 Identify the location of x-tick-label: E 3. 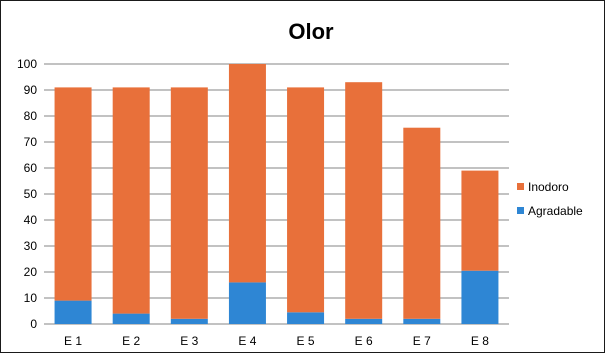
(189, 341).